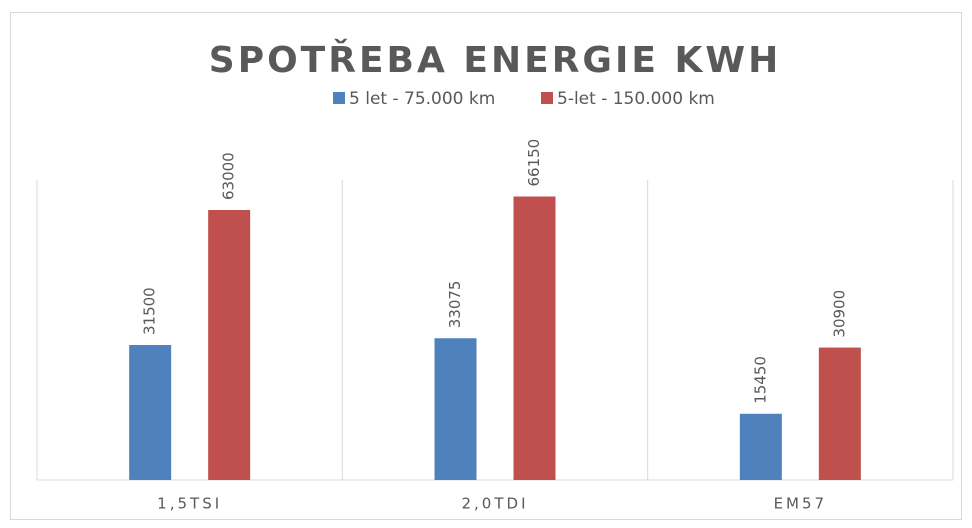  What do you see at coordinates (229, 176) in the screenshot?
I see `data-label: 63000` at bounding box center [229, 176].